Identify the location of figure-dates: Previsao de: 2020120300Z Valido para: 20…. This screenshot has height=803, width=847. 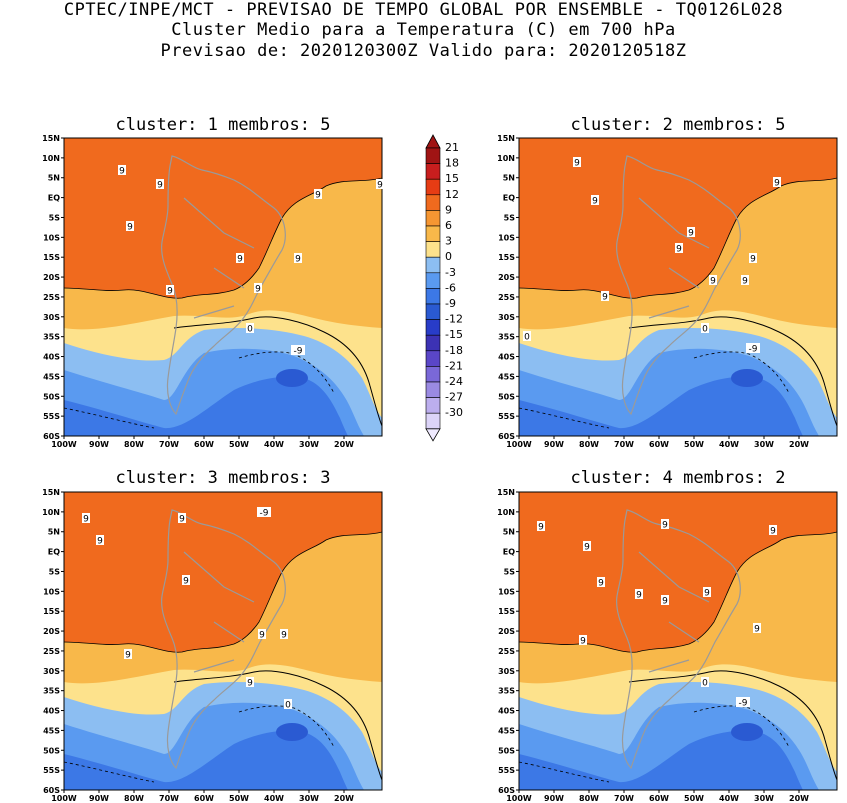
(423, 51).